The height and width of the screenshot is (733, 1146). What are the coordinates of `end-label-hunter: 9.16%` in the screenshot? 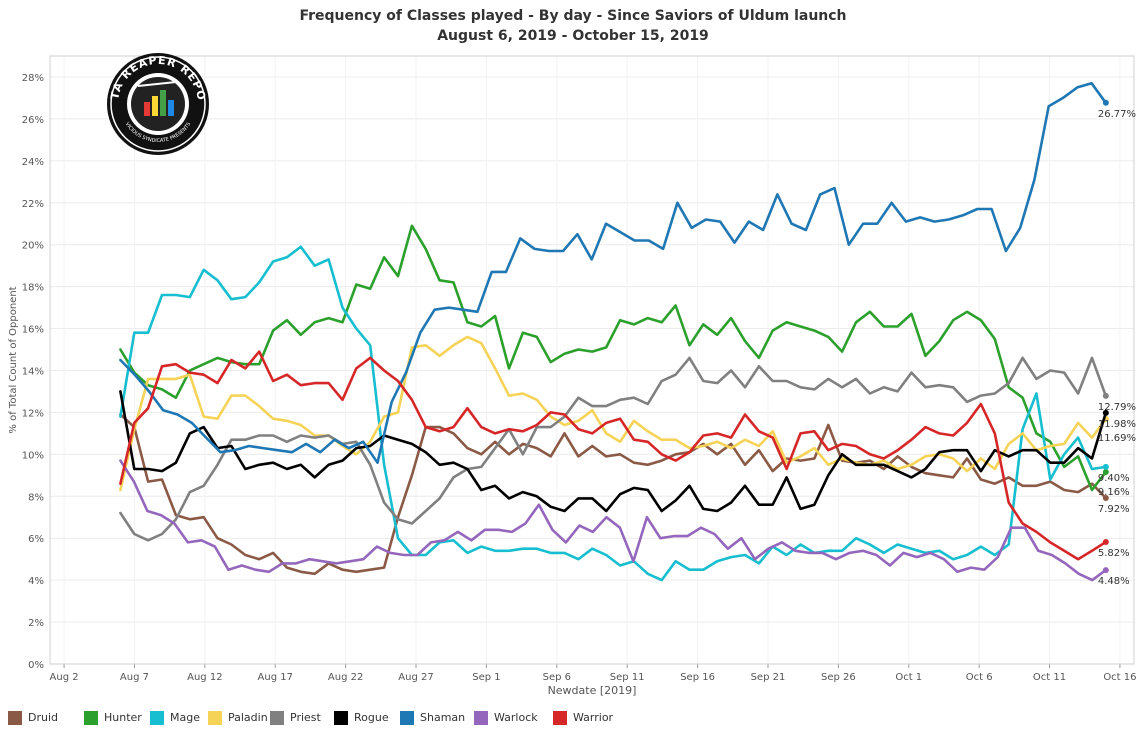 It's located at (1114, 492).